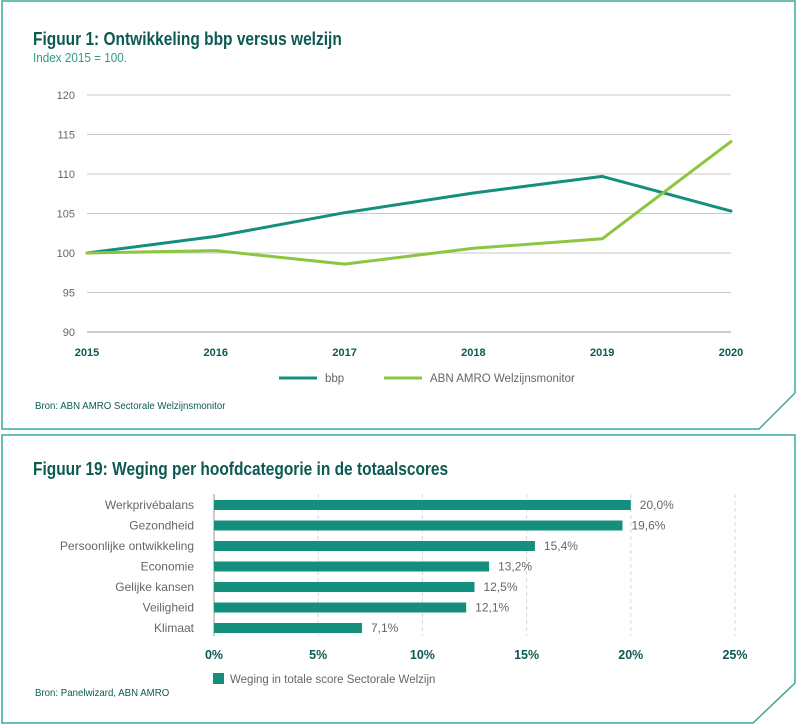 This screenshot has height=725, width=800. What do you see at coordinates (218, 678) in the screenshot?
I see `legend-swatch` at bounding box center [218, 678].